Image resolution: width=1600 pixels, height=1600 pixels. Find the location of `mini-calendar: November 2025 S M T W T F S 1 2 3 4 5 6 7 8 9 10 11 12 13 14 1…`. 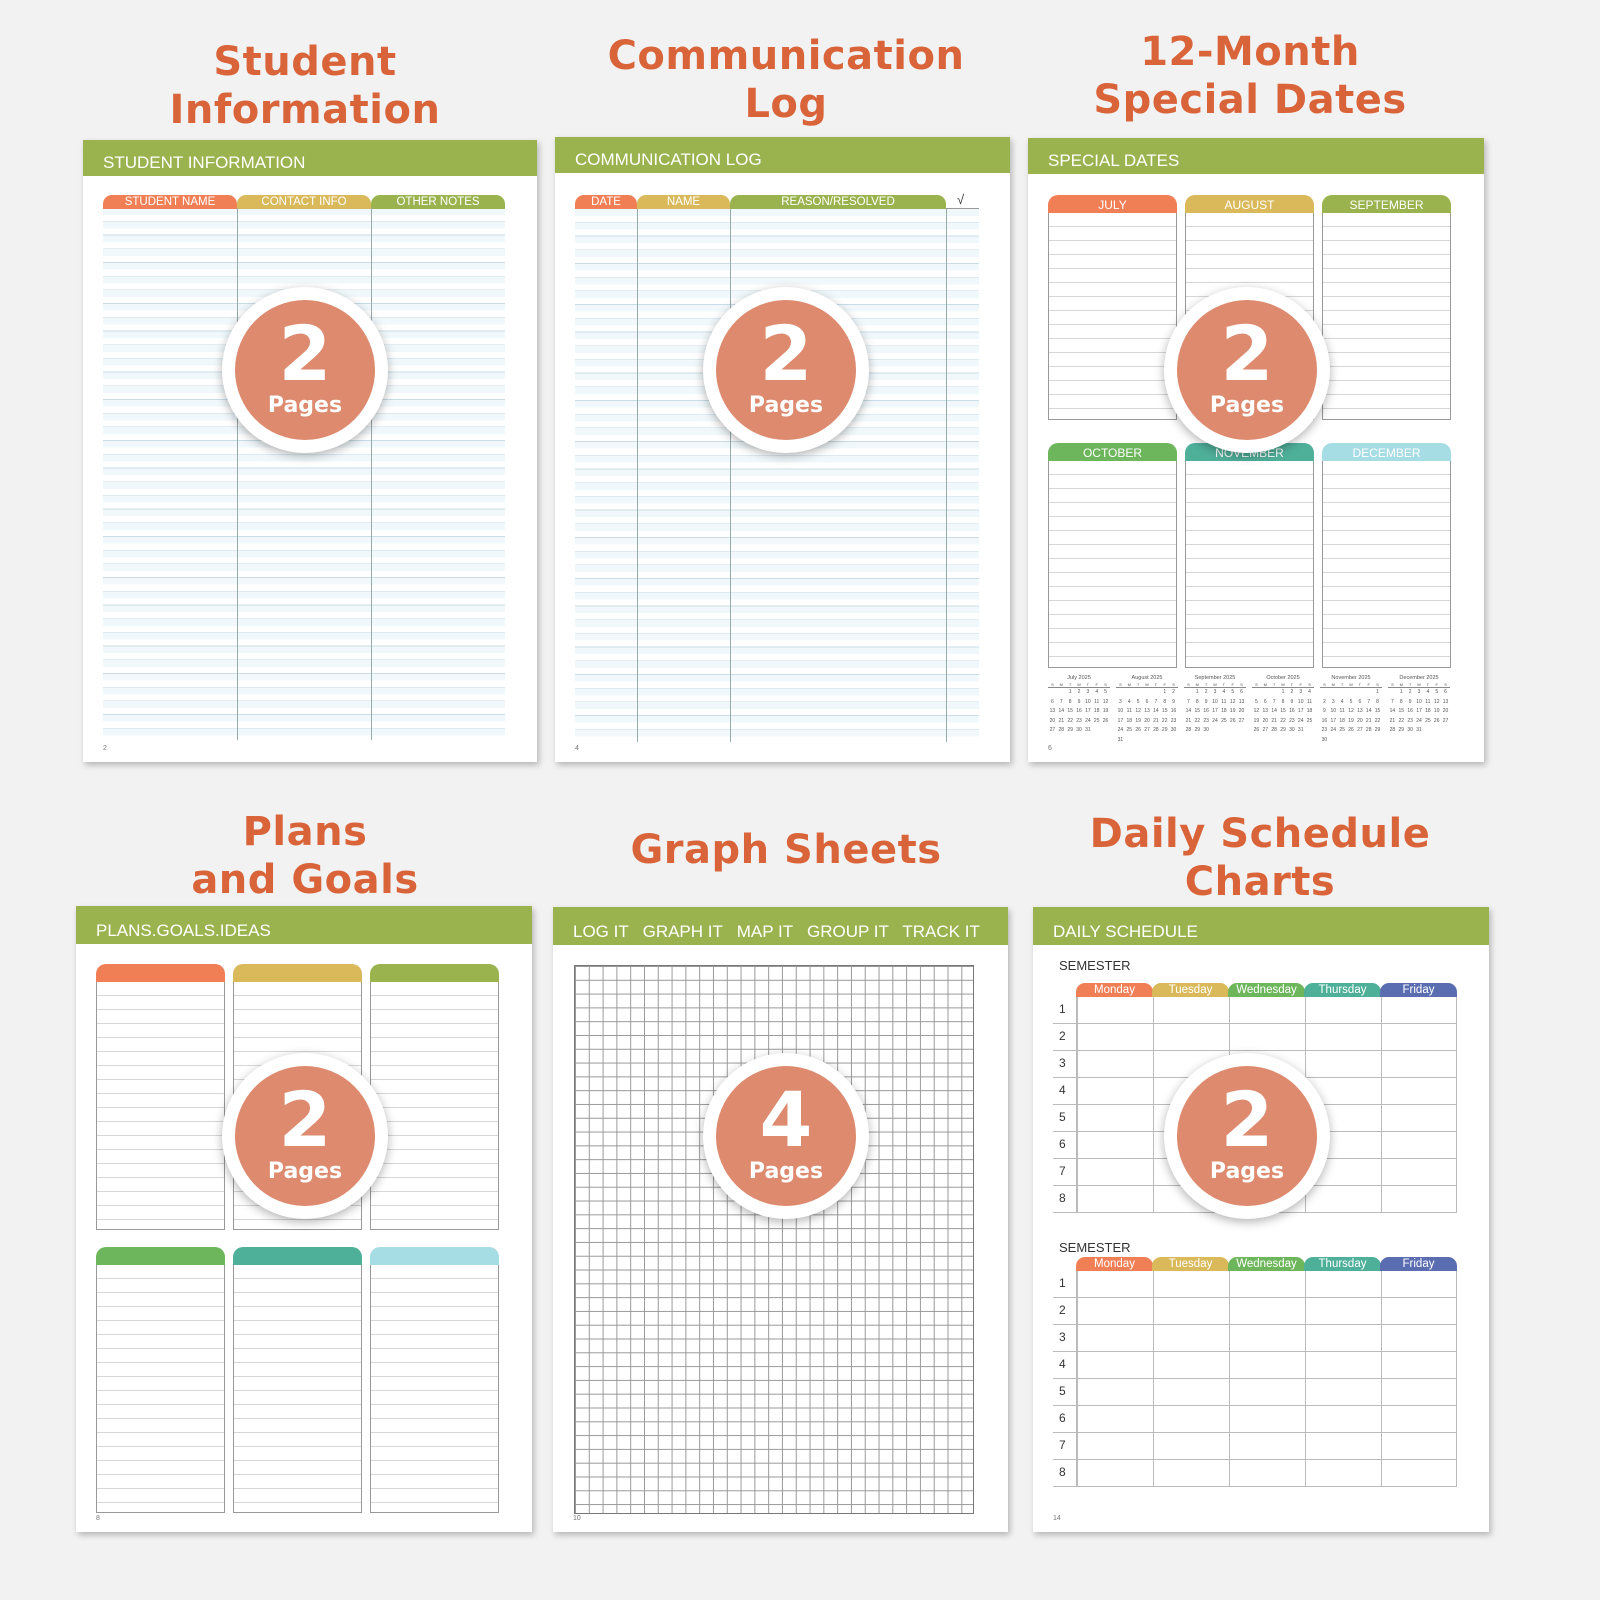

mini-calendar: November 2025 S M T W T F S 1 2 3 4 5 6 7 8 9 10 11 12 13 14 1… is located at coordinates (1351, 710).